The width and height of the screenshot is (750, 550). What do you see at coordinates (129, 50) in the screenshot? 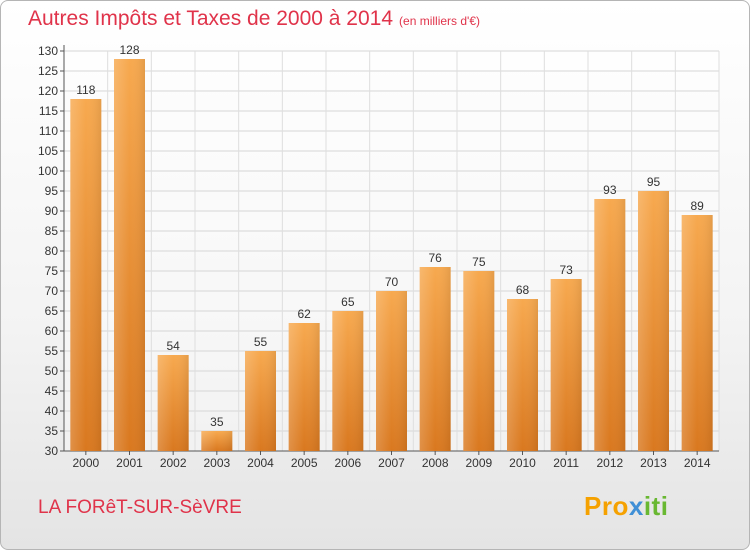
I see `data-label: 128` at bounding box center [129, 50].